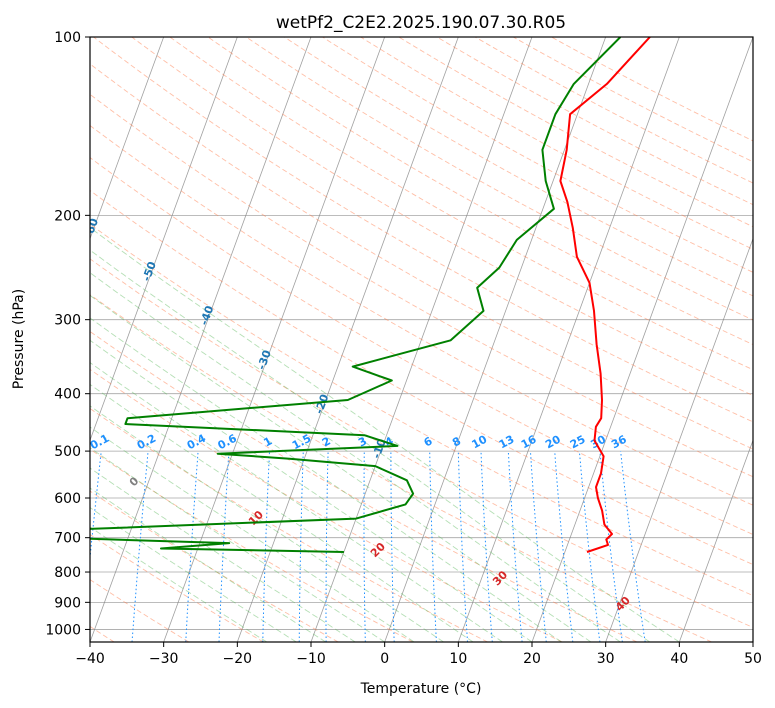 This screenshot has width=775, height=708. I want to click on x-tick-label: 30, so click(606, 659).